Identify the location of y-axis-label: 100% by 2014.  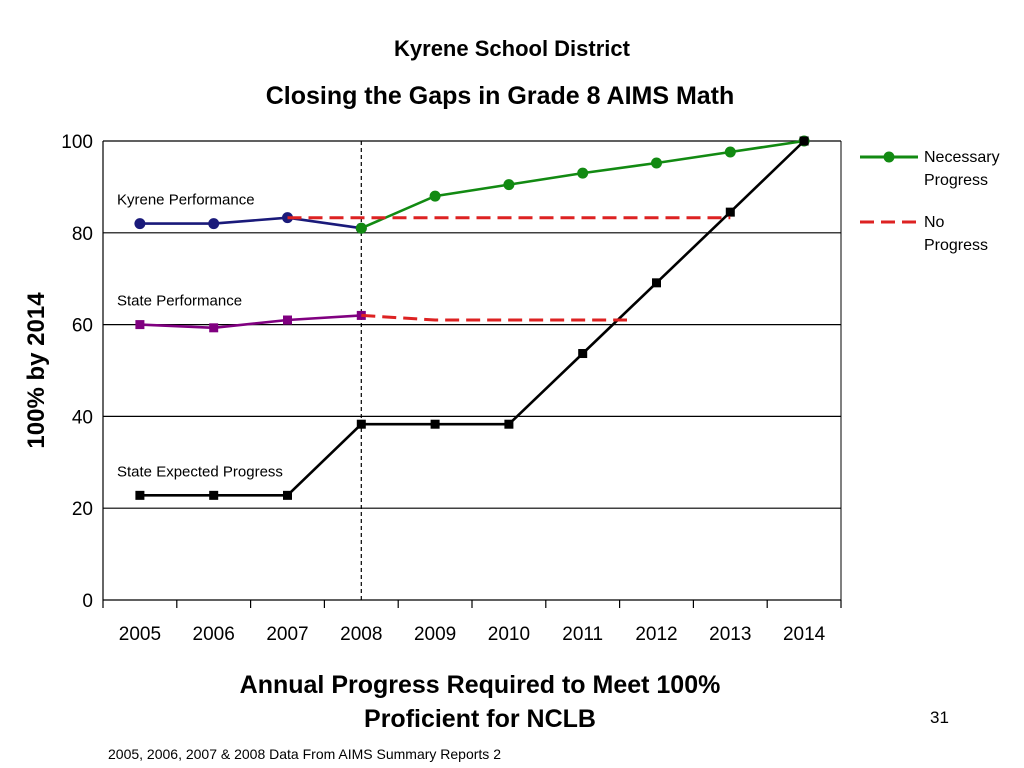
(36, 370).